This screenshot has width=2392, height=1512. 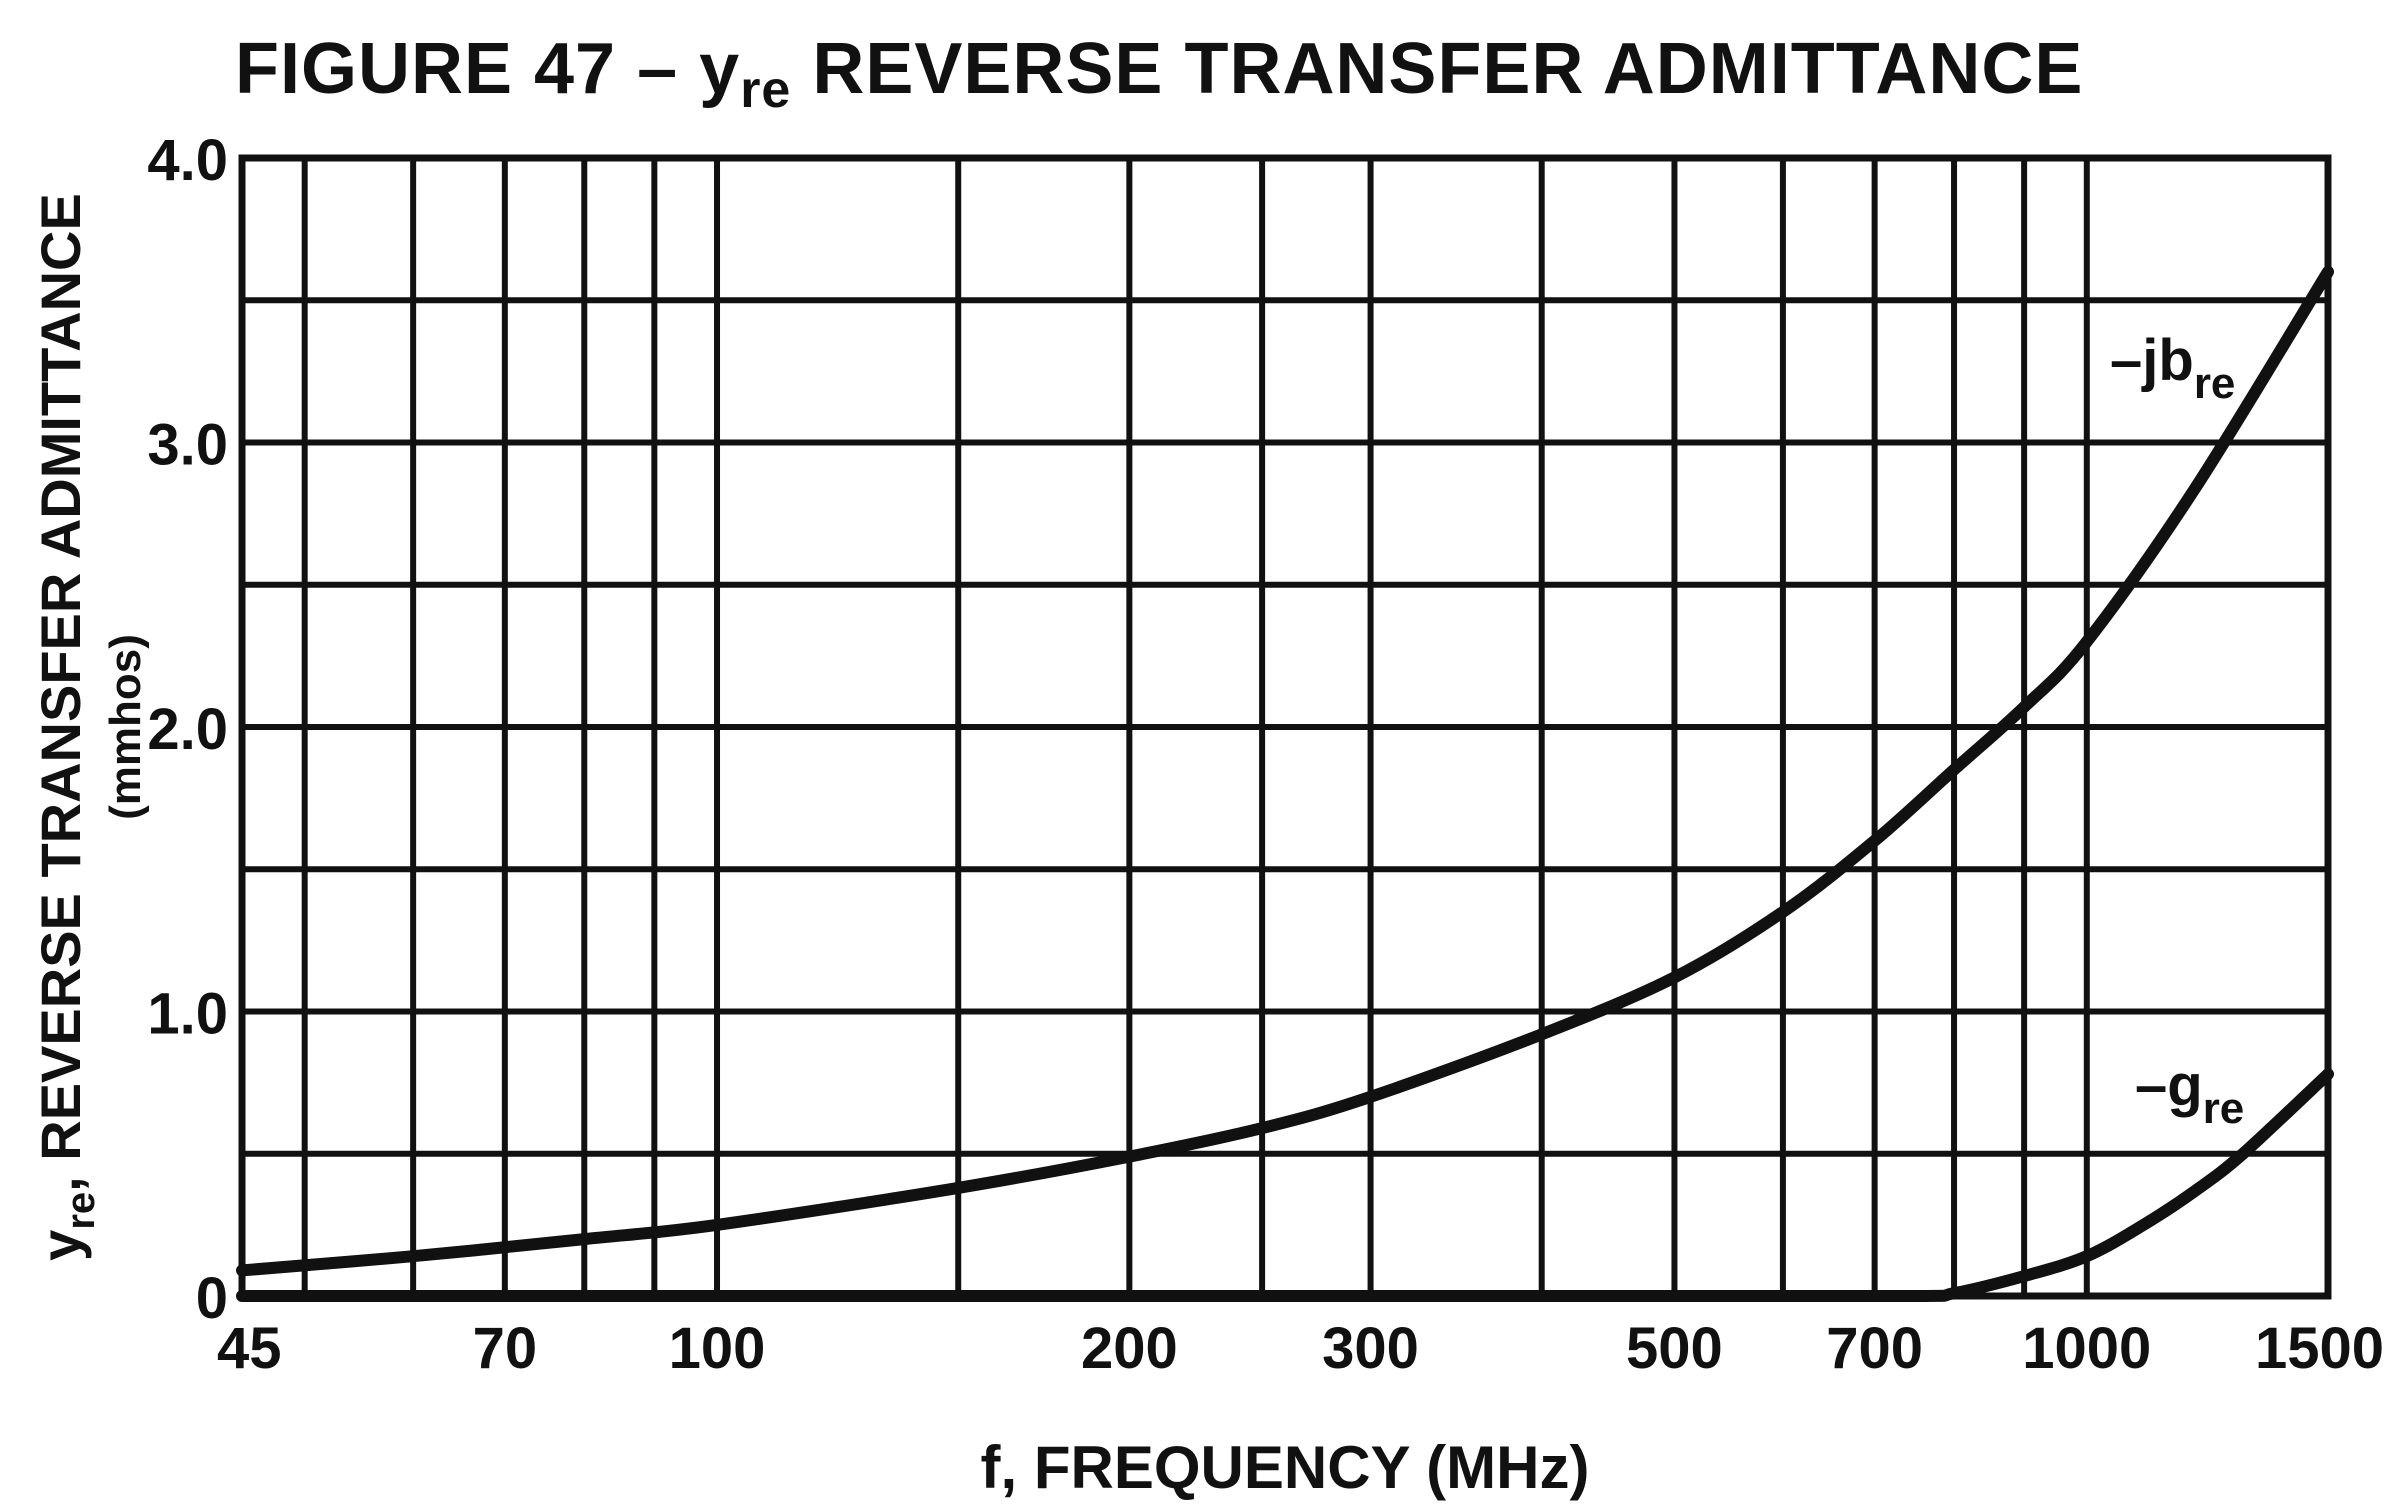 I want to click on x-tick-label: 70, so click(x=505, y=1348).